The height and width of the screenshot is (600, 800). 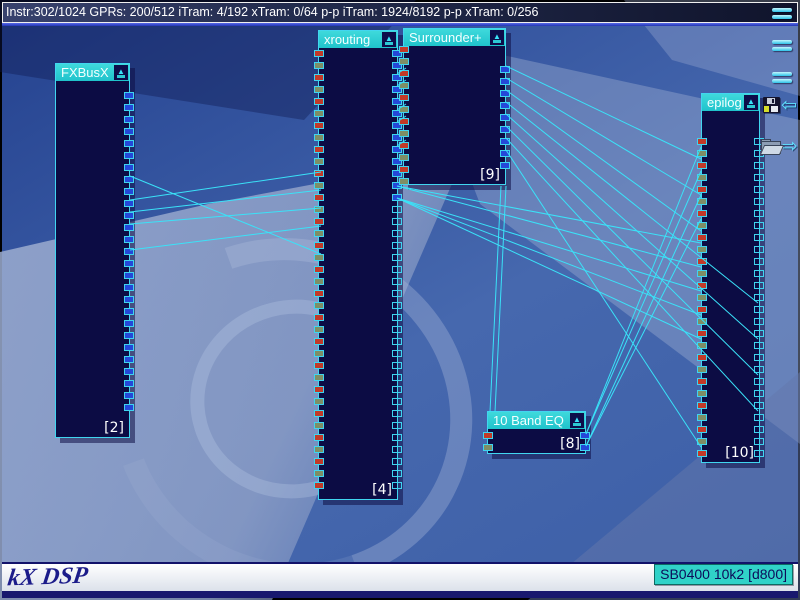 What do you see at coordinates (454, 106) in the screenshot?
I see `module-surrounder-: Surrounder+ ▲ [9]` at bounding box center [454, 106].